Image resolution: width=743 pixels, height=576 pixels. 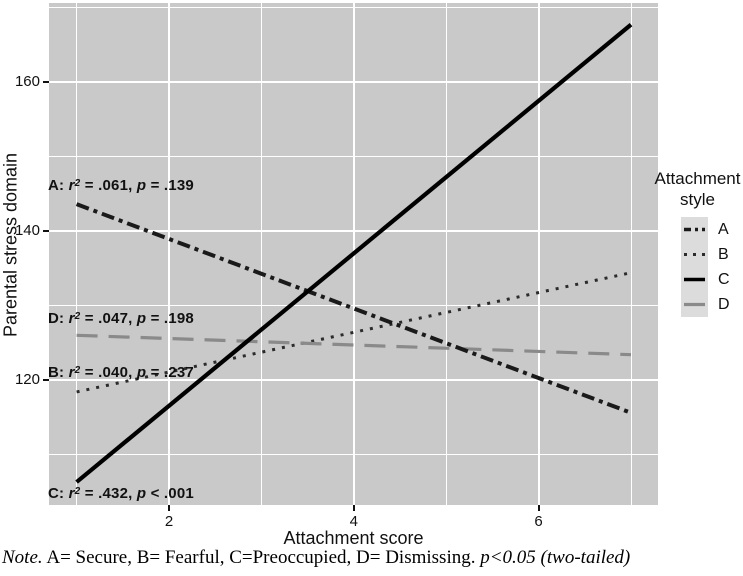 What do you see at coordinates (58, 185) in the screenshot?
I see `annotation-label: A:` at bounding box center [58, 185].